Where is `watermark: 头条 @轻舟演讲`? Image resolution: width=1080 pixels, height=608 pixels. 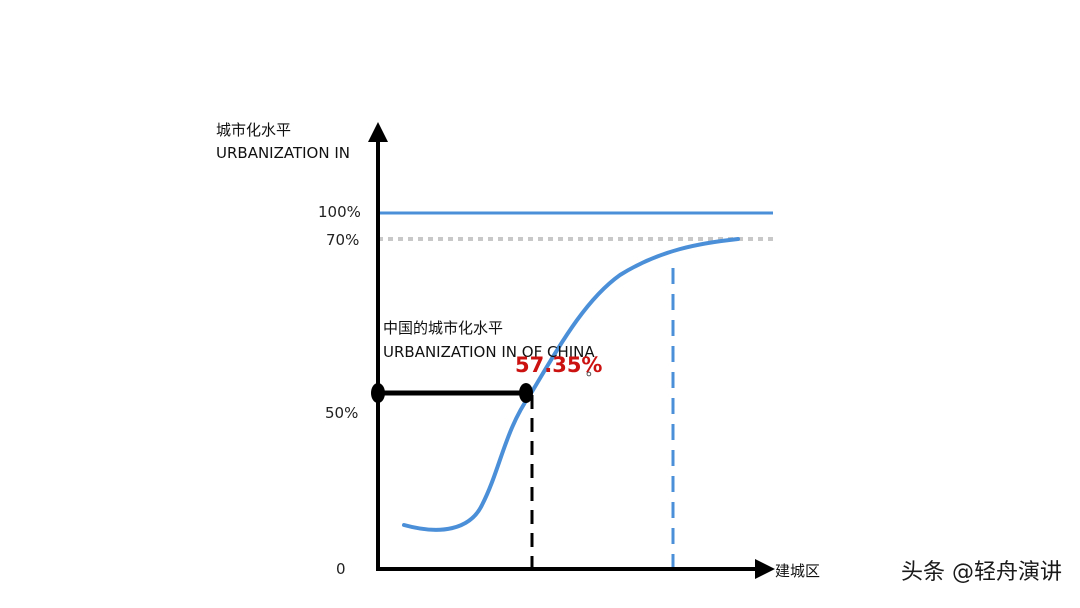 watermark: 头条 @轻舟演讲 is located at coordinates (981, 572).